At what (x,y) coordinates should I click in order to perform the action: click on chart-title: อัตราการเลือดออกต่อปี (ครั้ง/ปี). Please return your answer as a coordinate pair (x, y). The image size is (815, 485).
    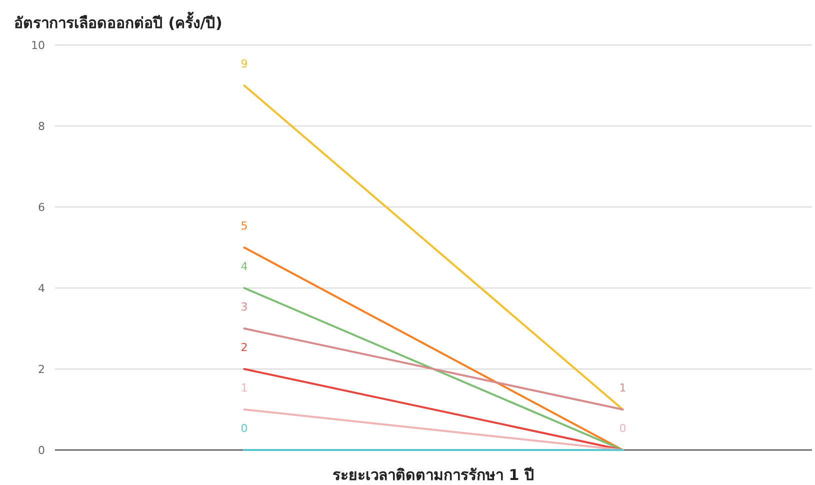
    Looking at the image, I should click on (118, 21).